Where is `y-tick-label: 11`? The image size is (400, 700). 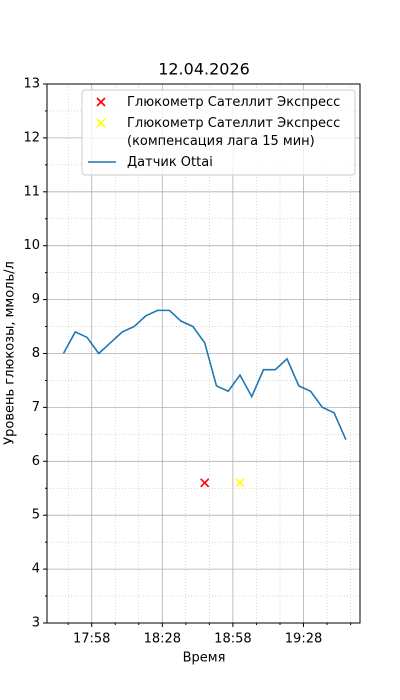
y-tick-label: 11 is located at coordinates (31, 191).